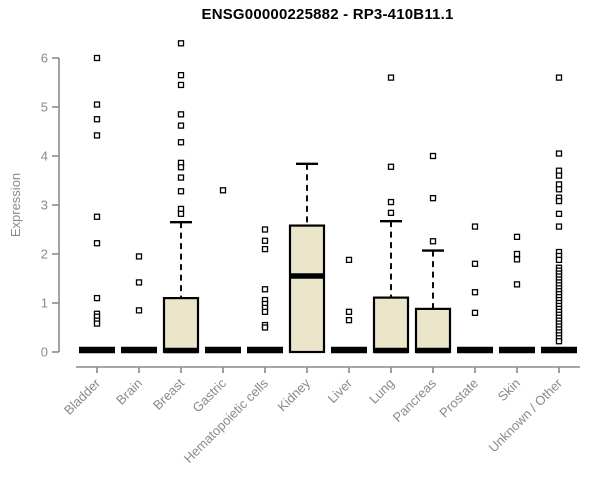  What do you see at coordinates (168, 393) in the screenshot?
I see `x-tick-label: Breast` at bounding box center [168, 393].